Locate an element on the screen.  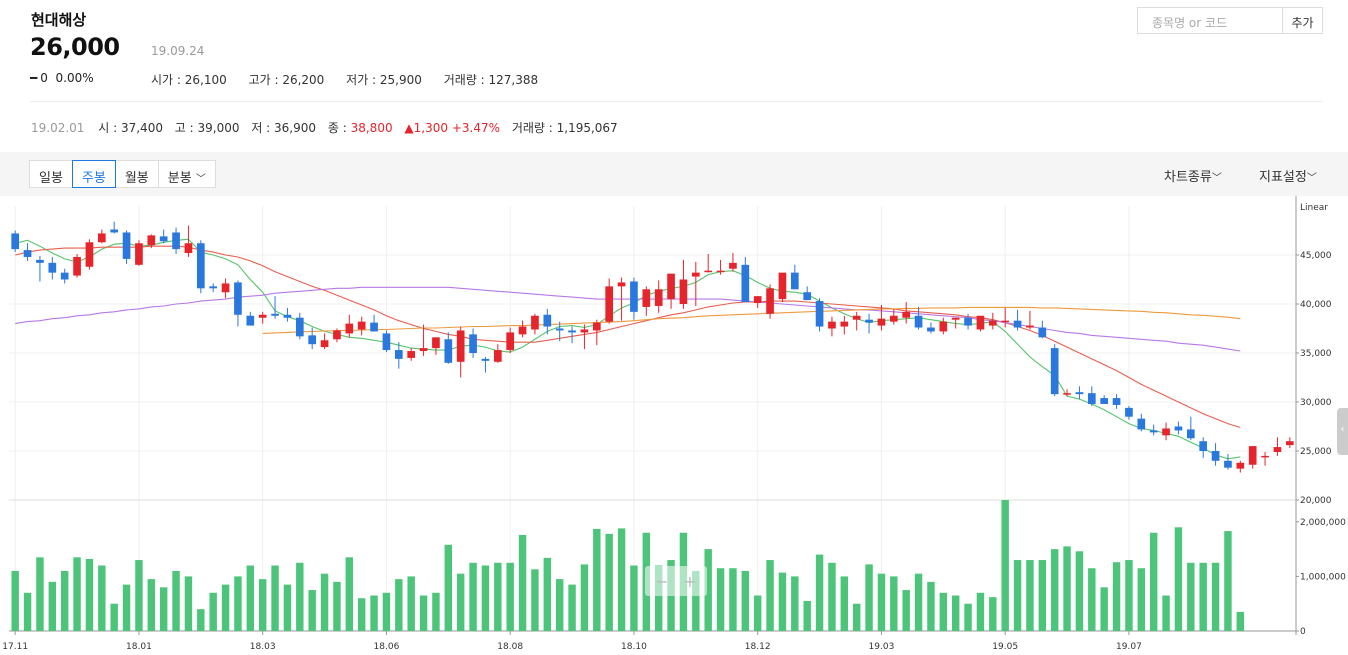
ma-line-ma120 is located at coordinates (751, 320).